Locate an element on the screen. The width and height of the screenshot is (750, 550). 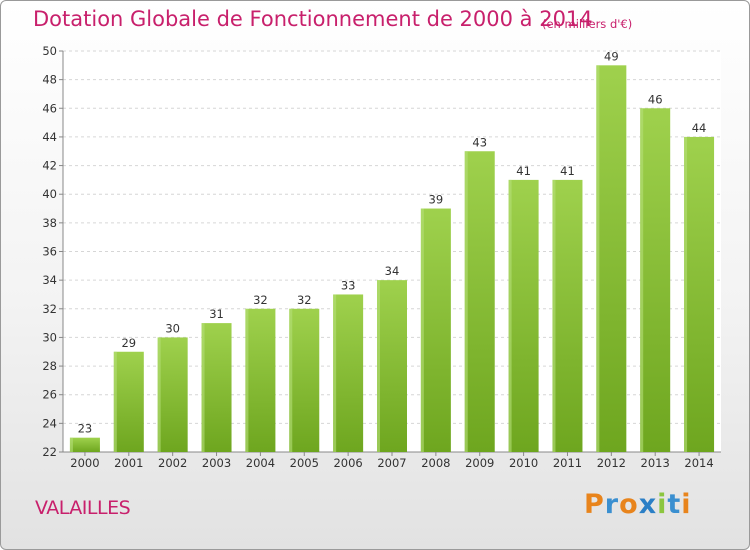
logo-letter: t is located at coordinates (674, 504).